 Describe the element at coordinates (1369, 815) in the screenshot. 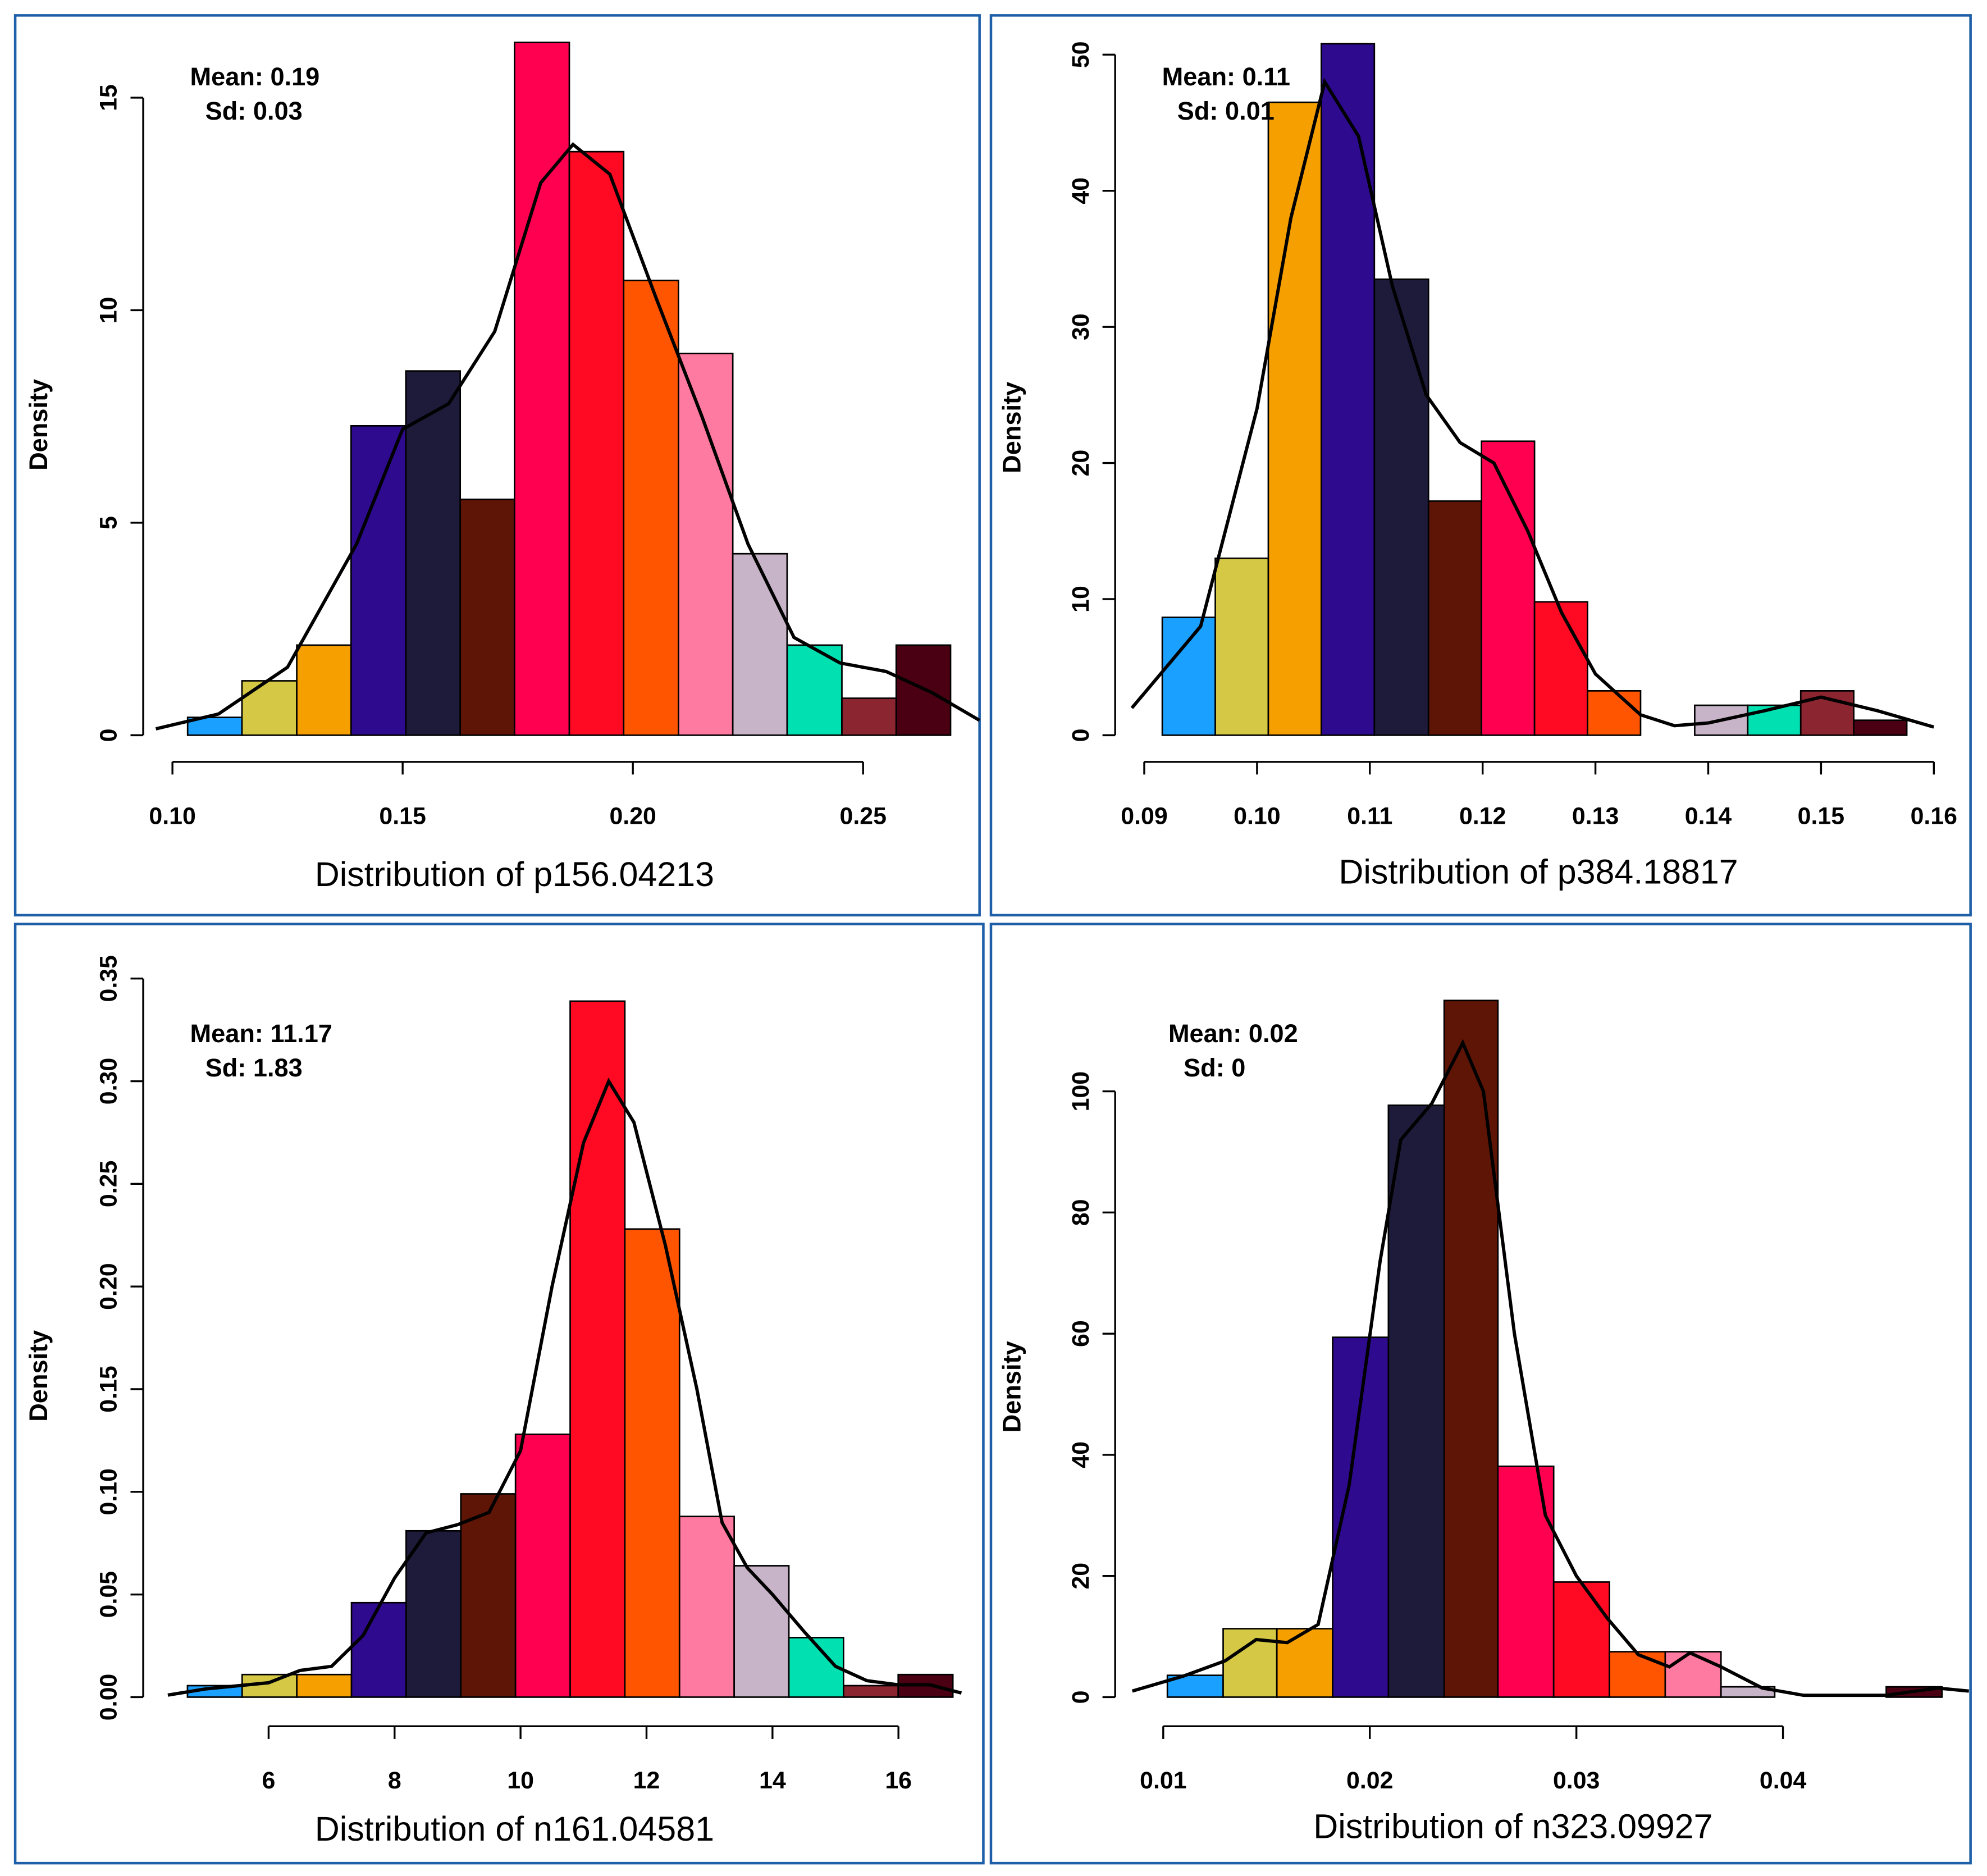

I see `x-tick-label: 0.11` at that location.